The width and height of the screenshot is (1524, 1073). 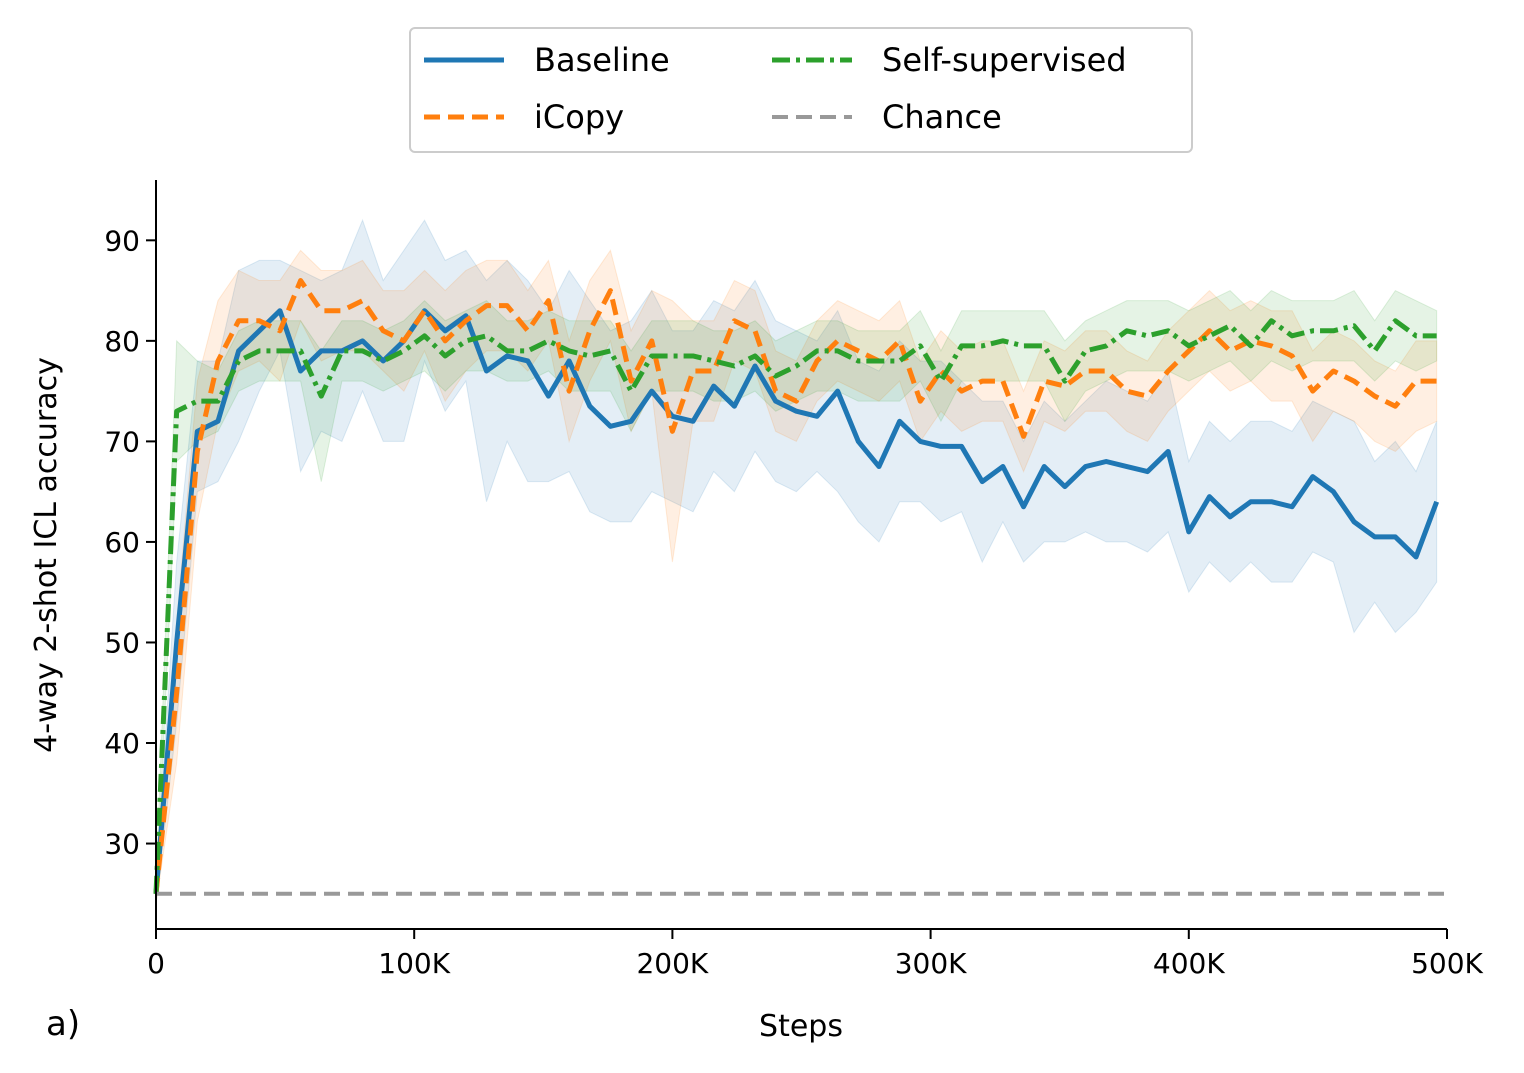 I want to click on x-tick-label: 200K, so click(x=672, y=963).